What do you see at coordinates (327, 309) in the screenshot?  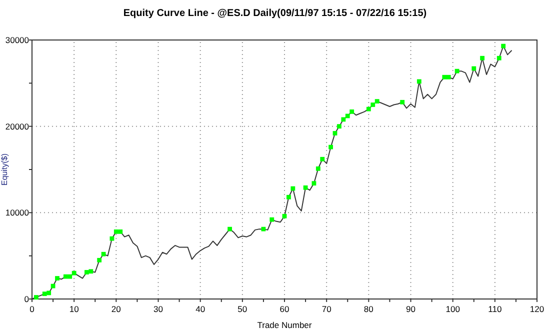 I see `x-tick-label: 70` at bounding box center [327, 309].